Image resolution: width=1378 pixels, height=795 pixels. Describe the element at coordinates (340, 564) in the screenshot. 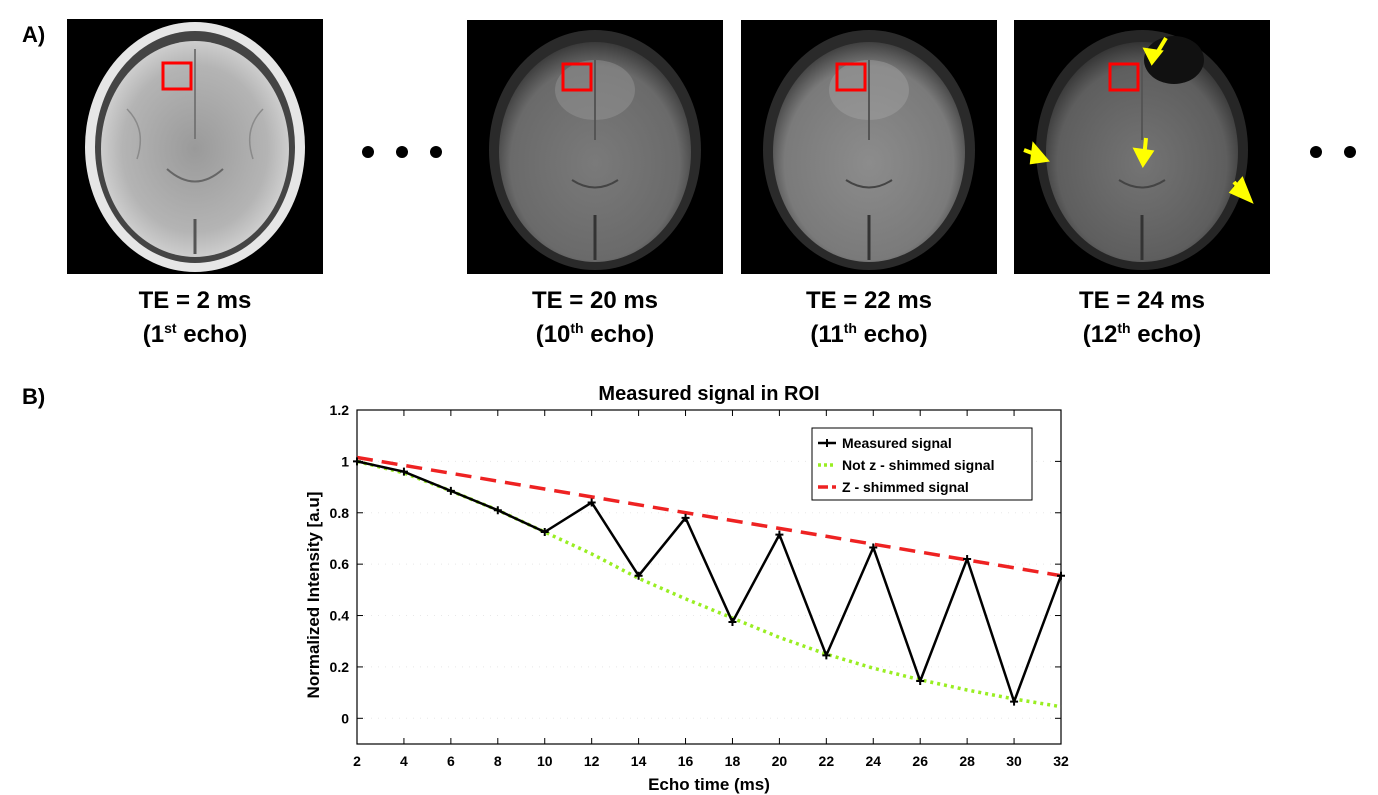

I see `y-tick-label: 0.6` at that location.